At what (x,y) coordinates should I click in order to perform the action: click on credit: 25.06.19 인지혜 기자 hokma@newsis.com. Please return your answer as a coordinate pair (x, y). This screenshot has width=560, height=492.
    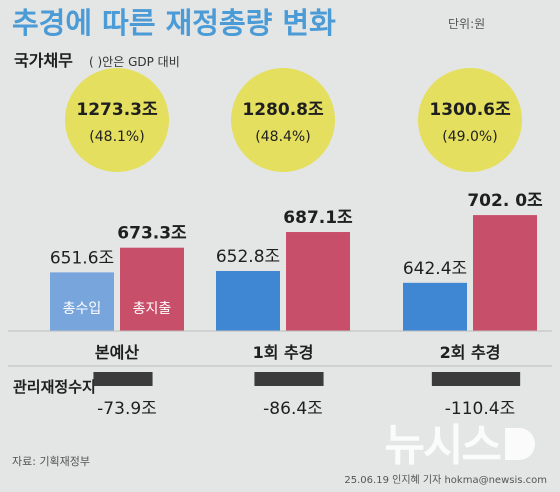
    Looking at the image, I should click on (445, 480).